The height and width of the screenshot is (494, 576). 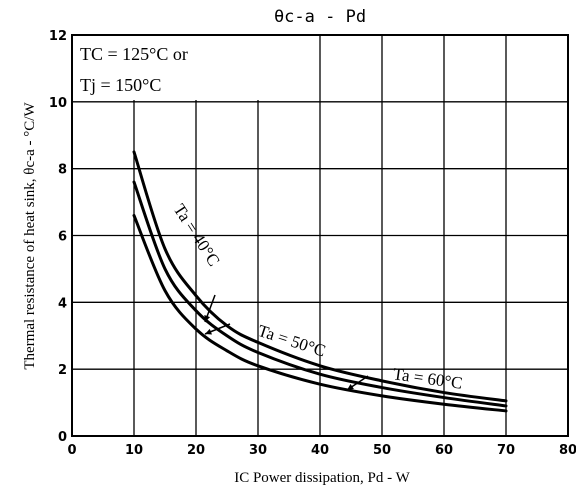 What do you see at coordinates (58, 36) in the screenshot?
I see `y-tick-label: 12` at bounding box center [58, 36].